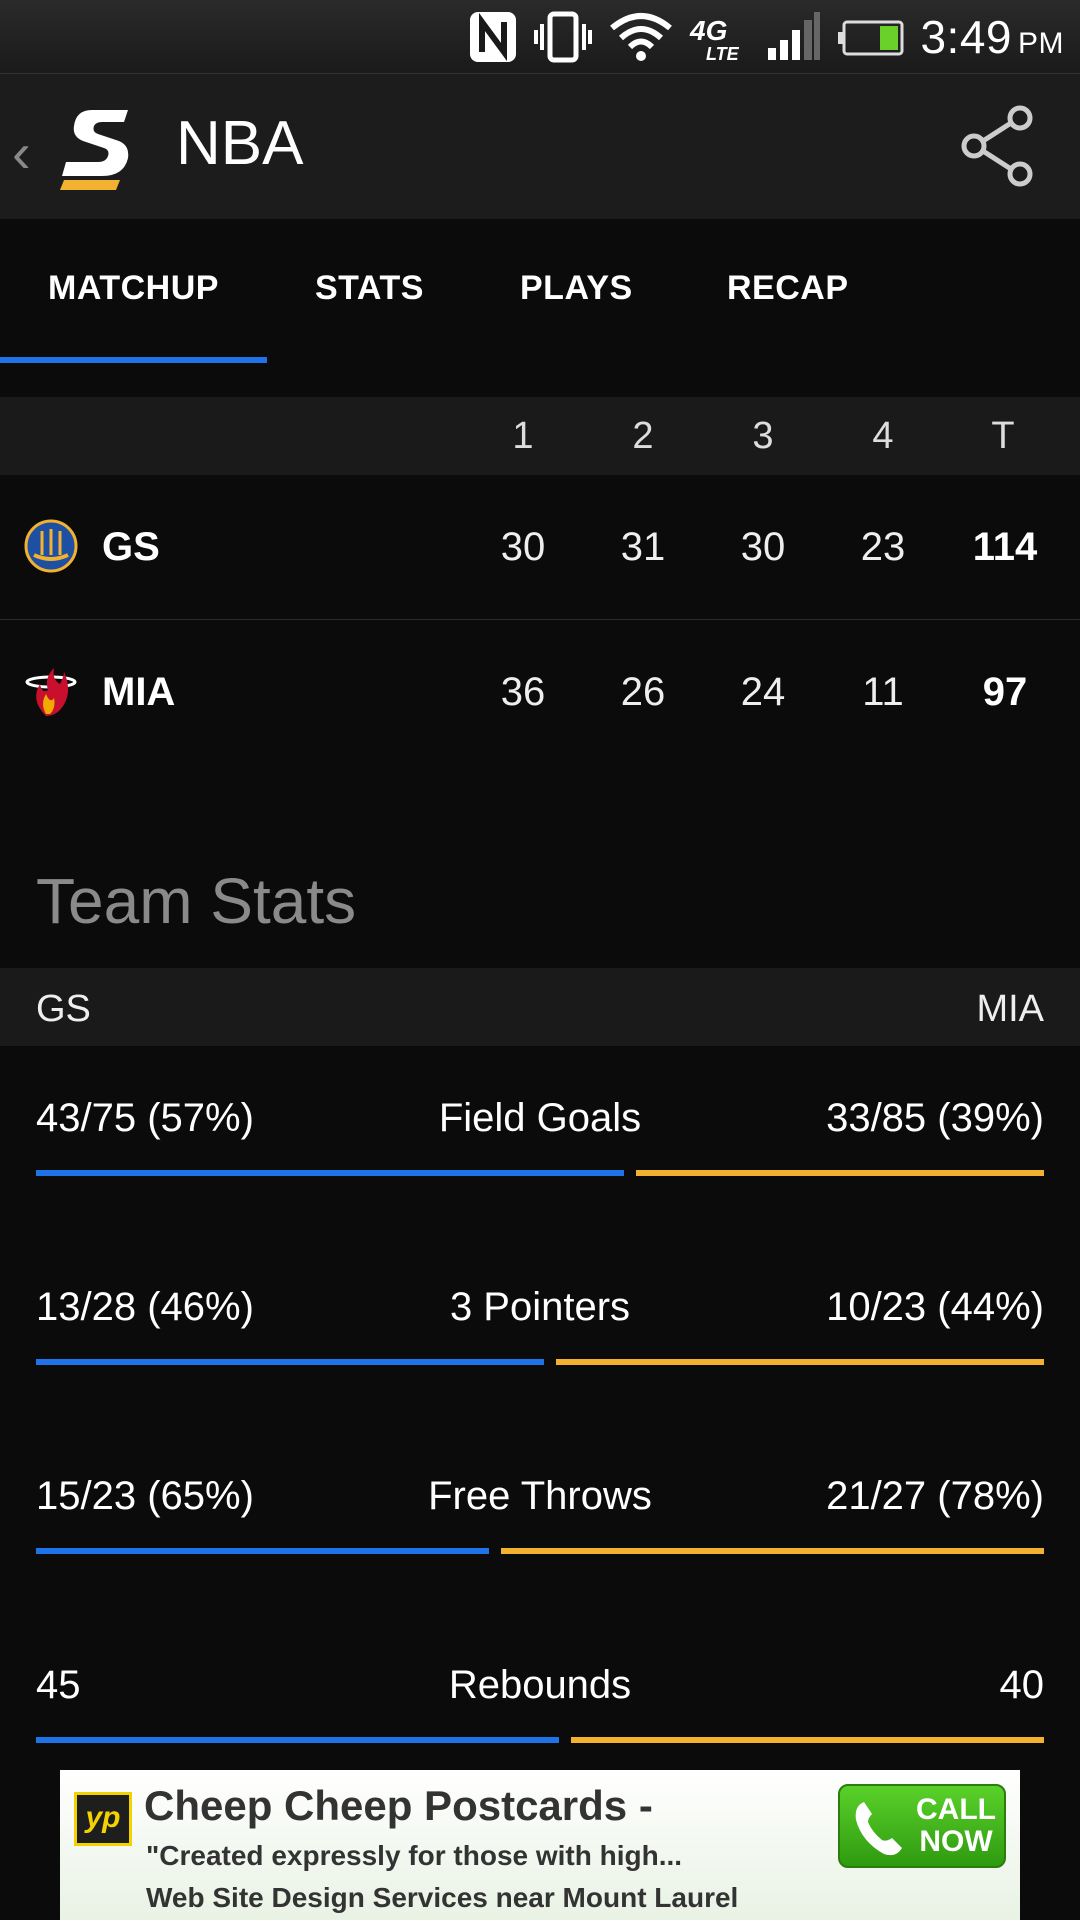  What do you see at coordinates (643, 436) in the screenshot?
I see `quarter-header: 2` at bounding box center [643, 436].